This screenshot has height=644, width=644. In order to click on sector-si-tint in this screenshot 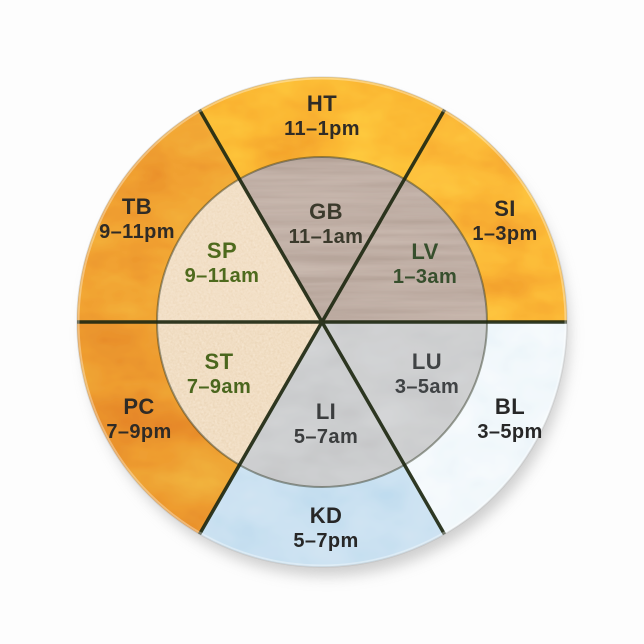, I will do `click(485, 215)`.